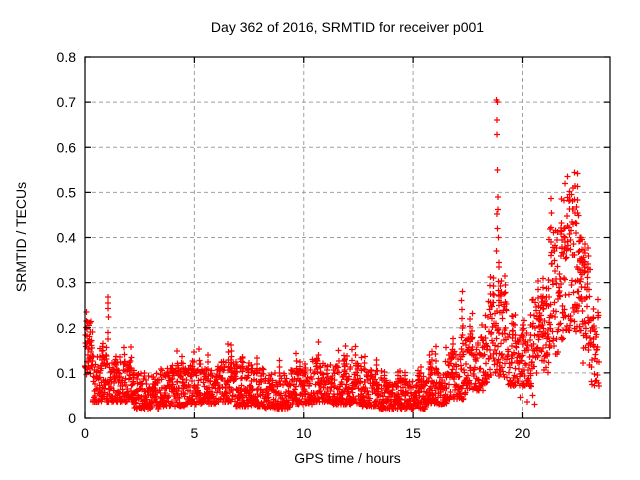 This screenshot has height=480, width=640. I want to click on y-tick-label: 0.6, so click(67, 147).